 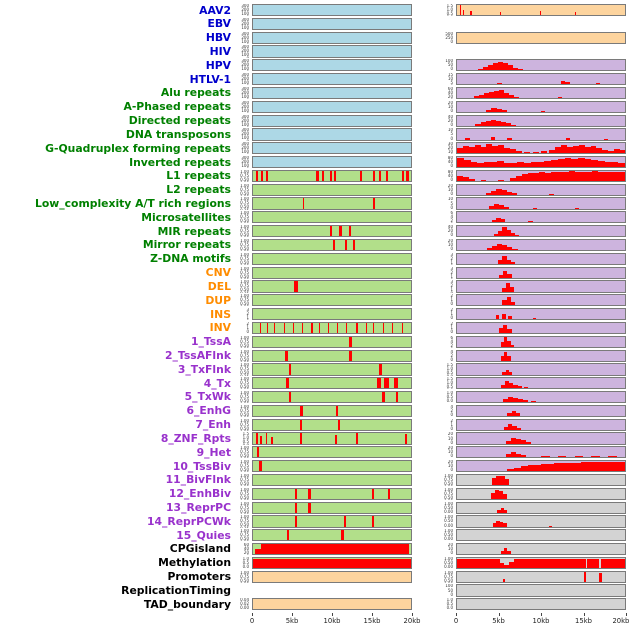 I want to click on y-axis-ticks-right-cpgisland: 20 10 0, so click(x=445, y=549).